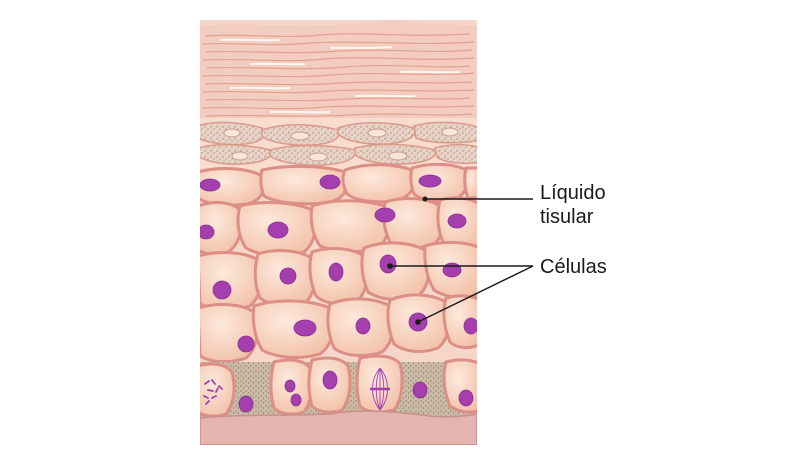 Image resolution: width=800 pixels, height=458 pixels. I want to click on chromosome-cluster, so click(213, 392).